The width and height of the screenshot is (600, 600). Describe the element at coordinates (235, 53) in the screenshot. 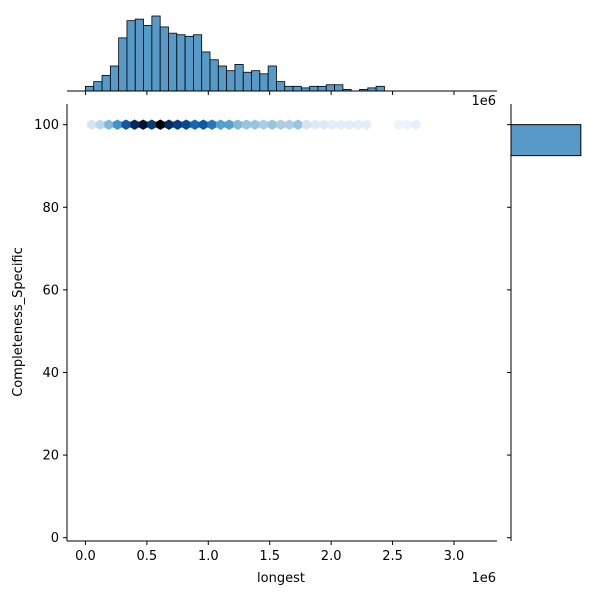

I see `top-marginal-histogram` at that location.